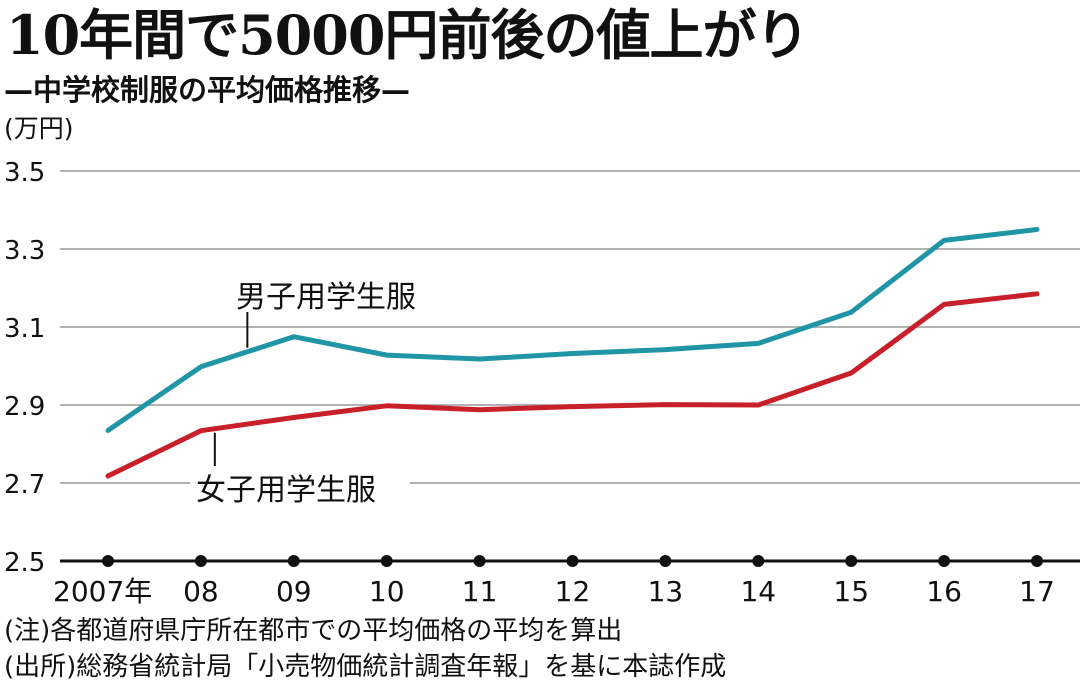  What do you see at coordinates (944, 591) in the screenshot?
I see `x-tick-label: 16` at bounding box center [944, 591].